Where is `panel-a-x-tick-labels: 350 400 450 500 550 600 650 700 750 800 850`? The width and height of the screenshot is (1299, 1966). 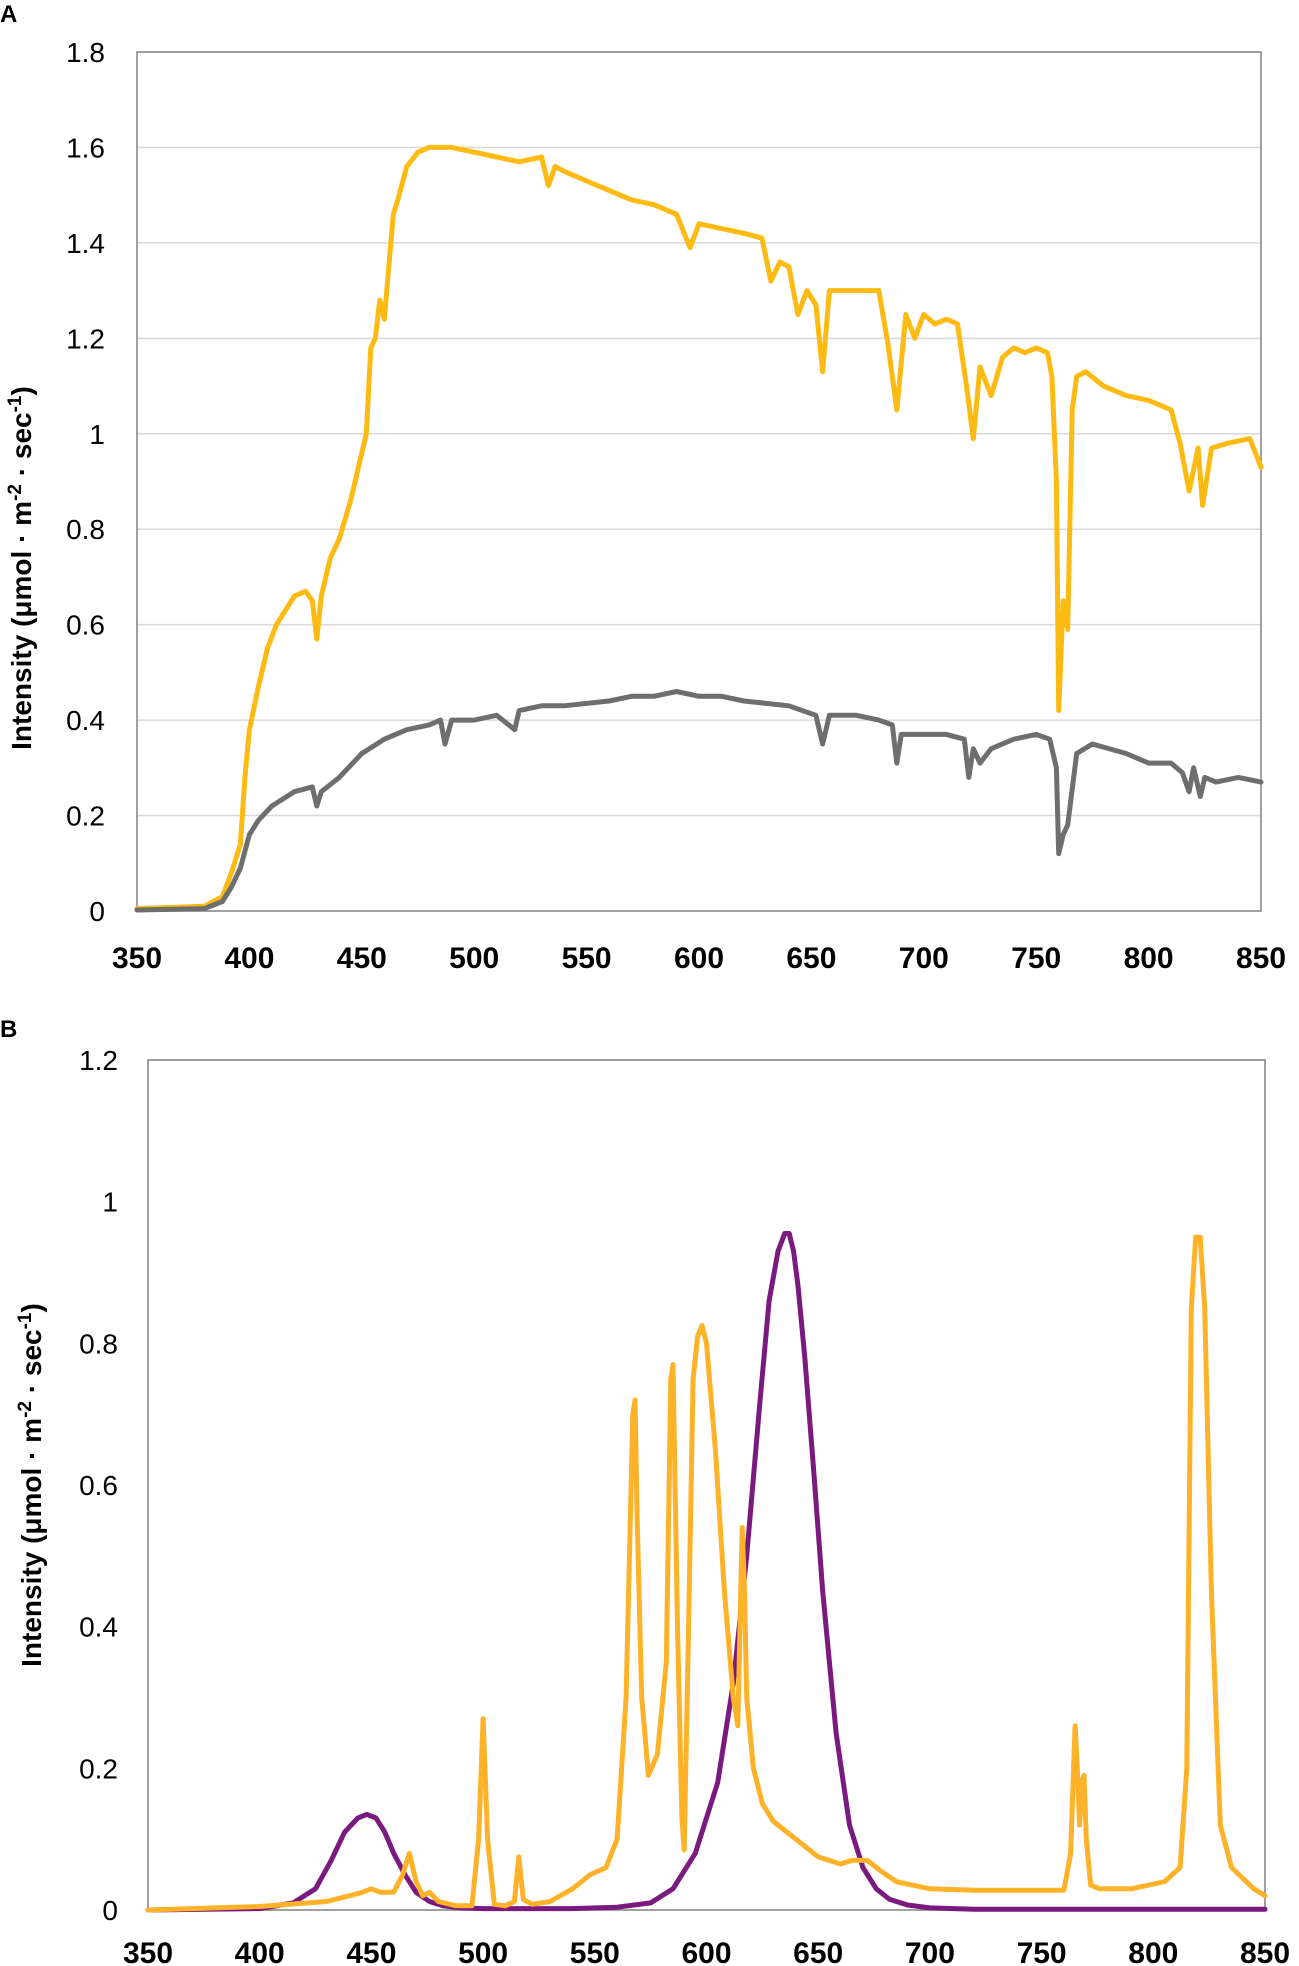 panel-a-x-tick-labels: 350 400 450 500 550 600 650 700 750 800 850 is located at coordinates (699, 958).